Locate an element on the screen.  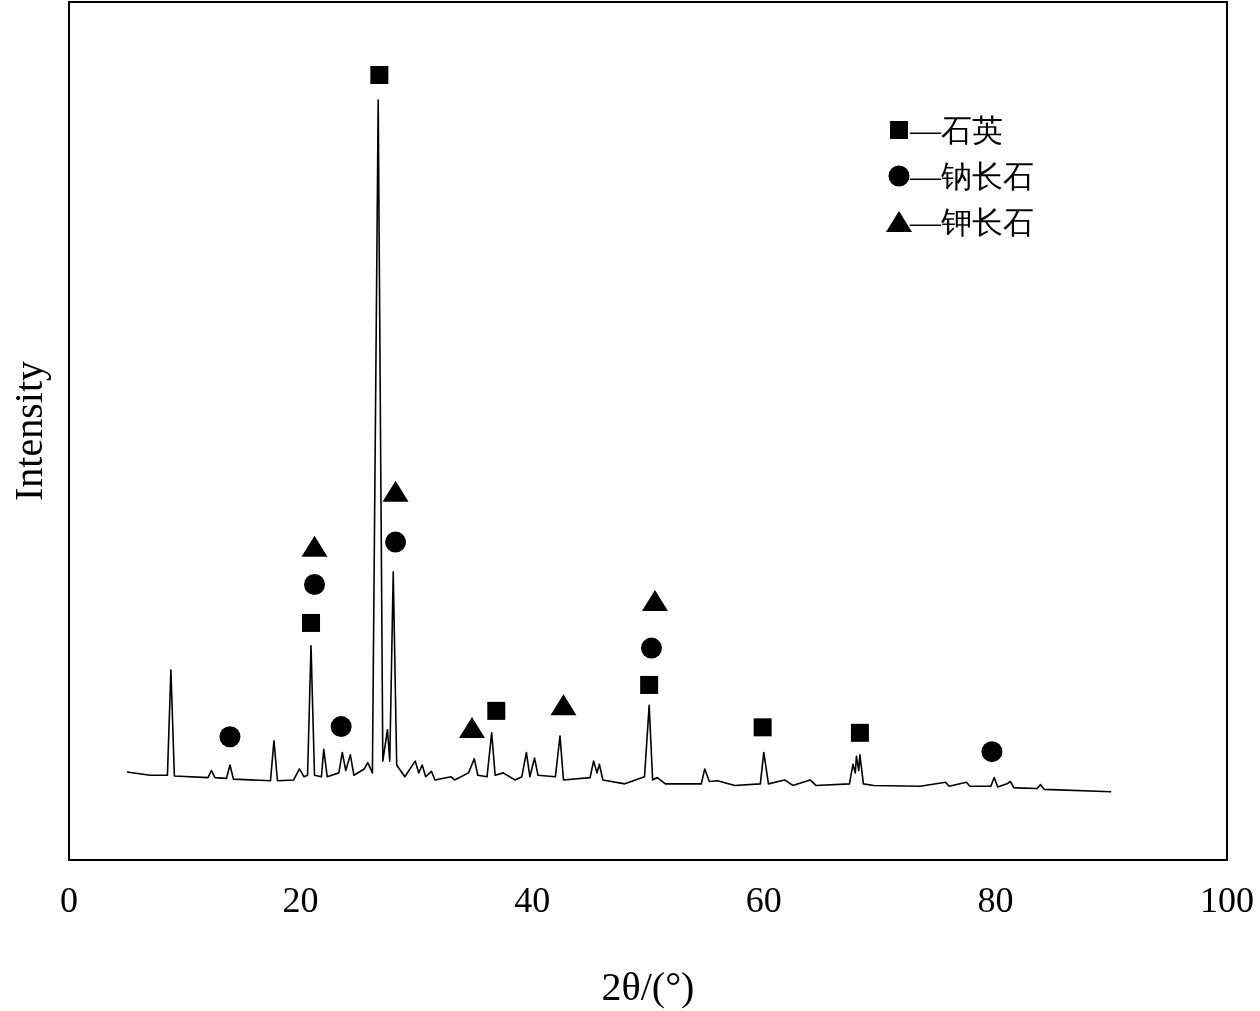
x-axis-title: 2θ/(°) is located at coordinates (648, 986).